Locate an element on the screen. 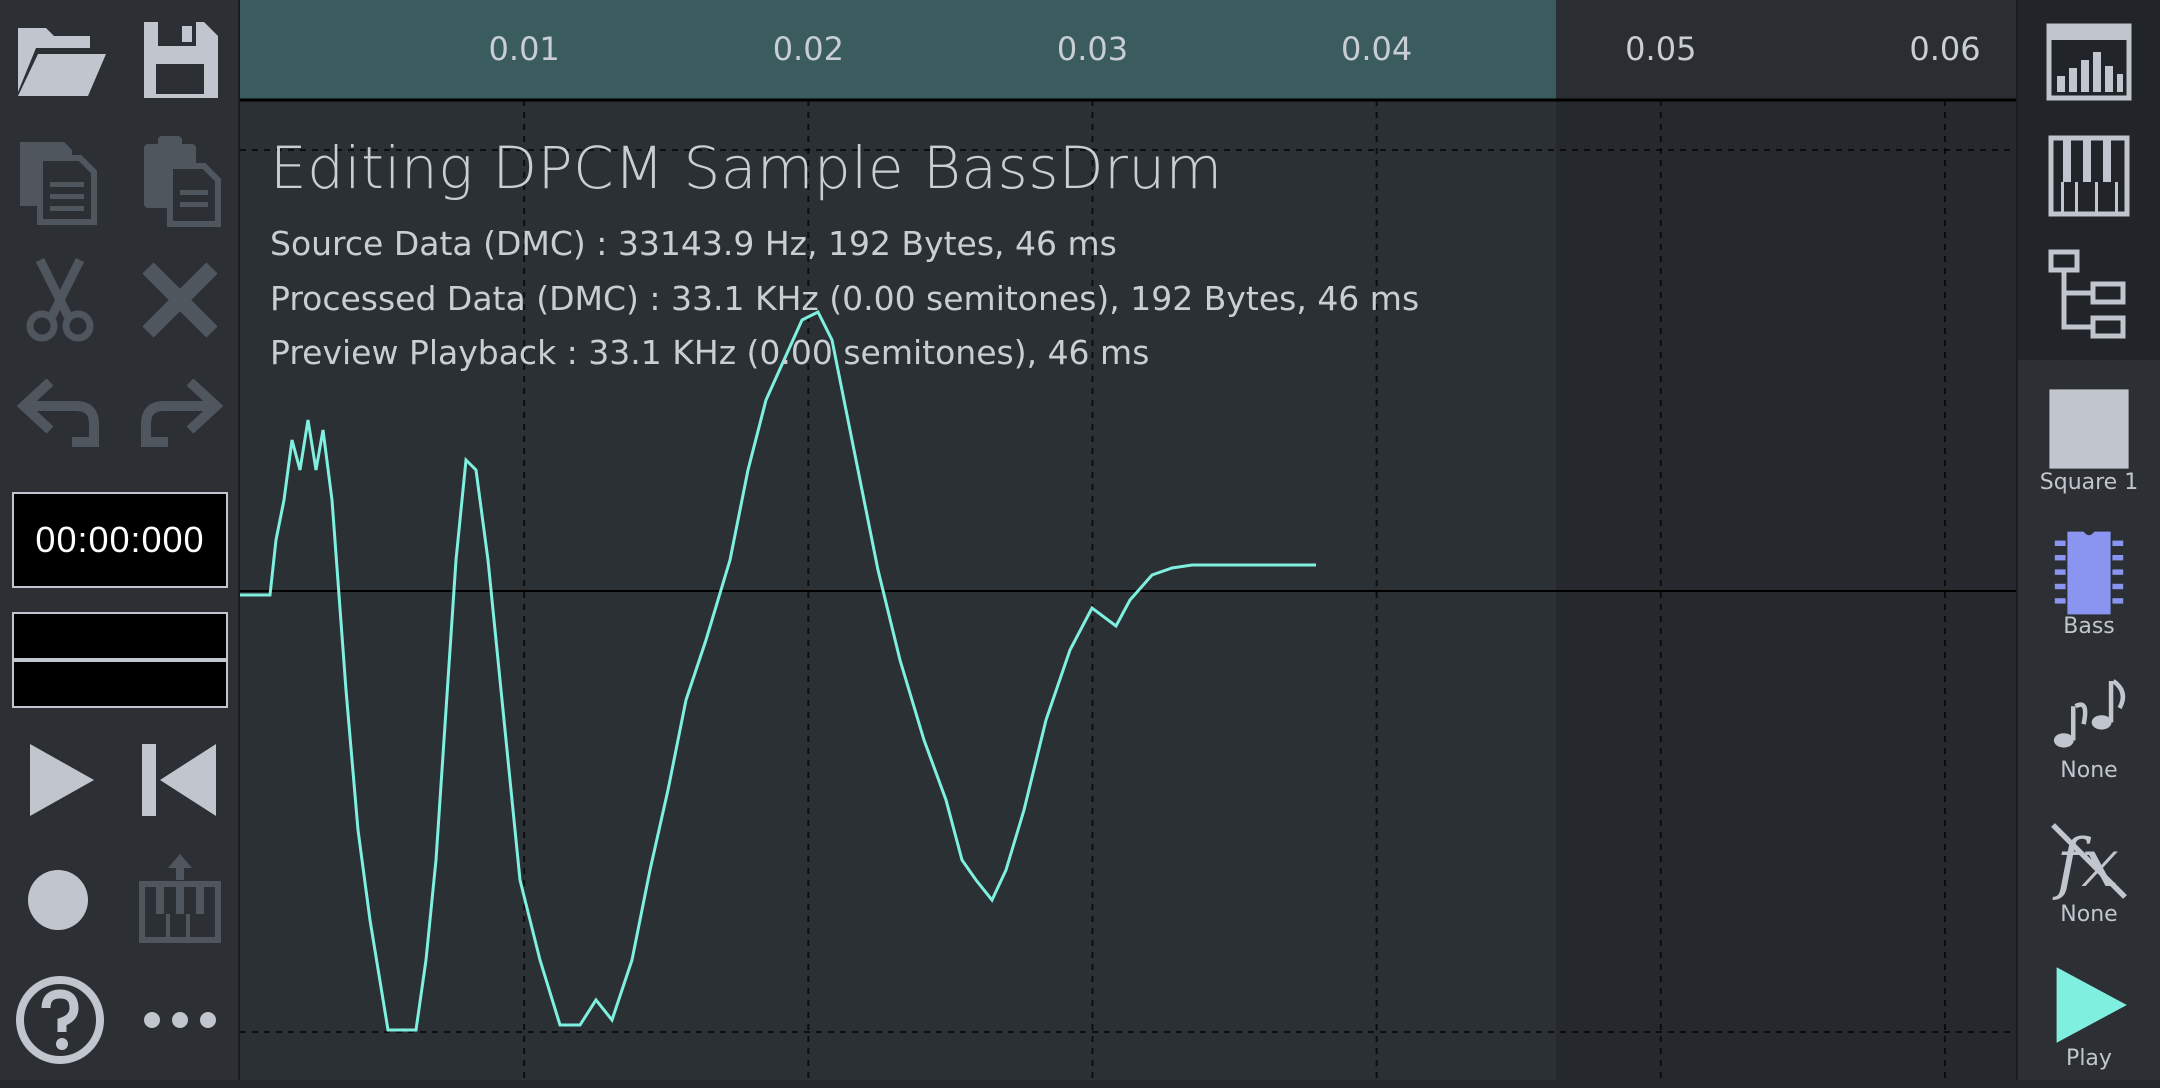  fx-disabled-icon: fx is located at coordinates (2089, 862).